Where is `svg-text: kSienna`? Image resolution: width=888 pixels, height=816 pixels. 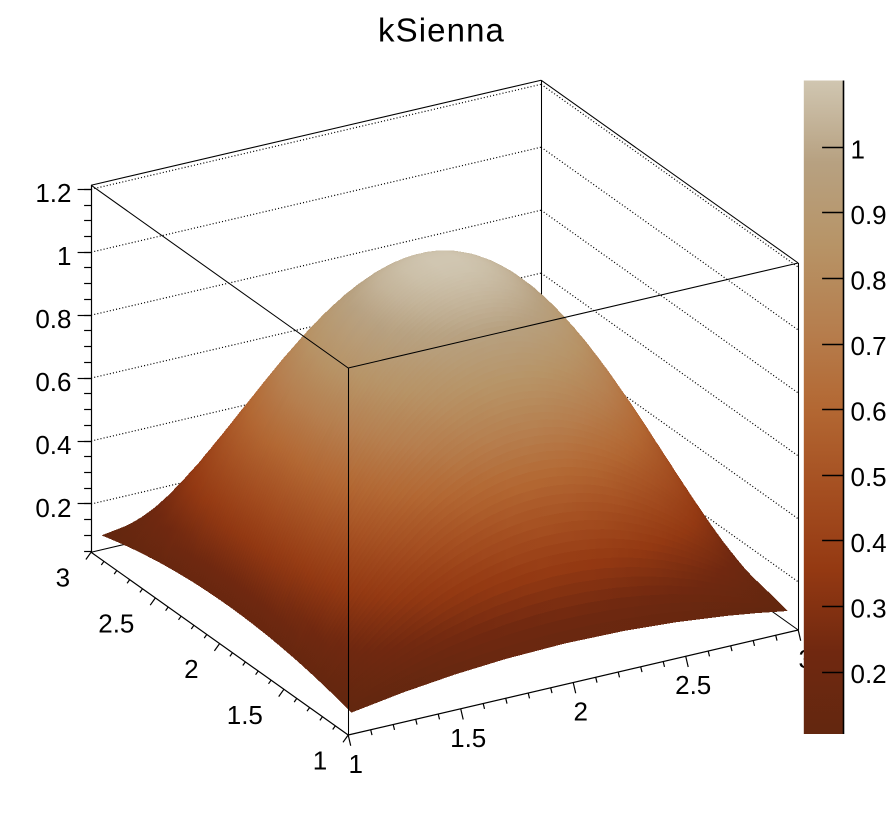
svg-text: kSienna is located at coordinates (441, 30).